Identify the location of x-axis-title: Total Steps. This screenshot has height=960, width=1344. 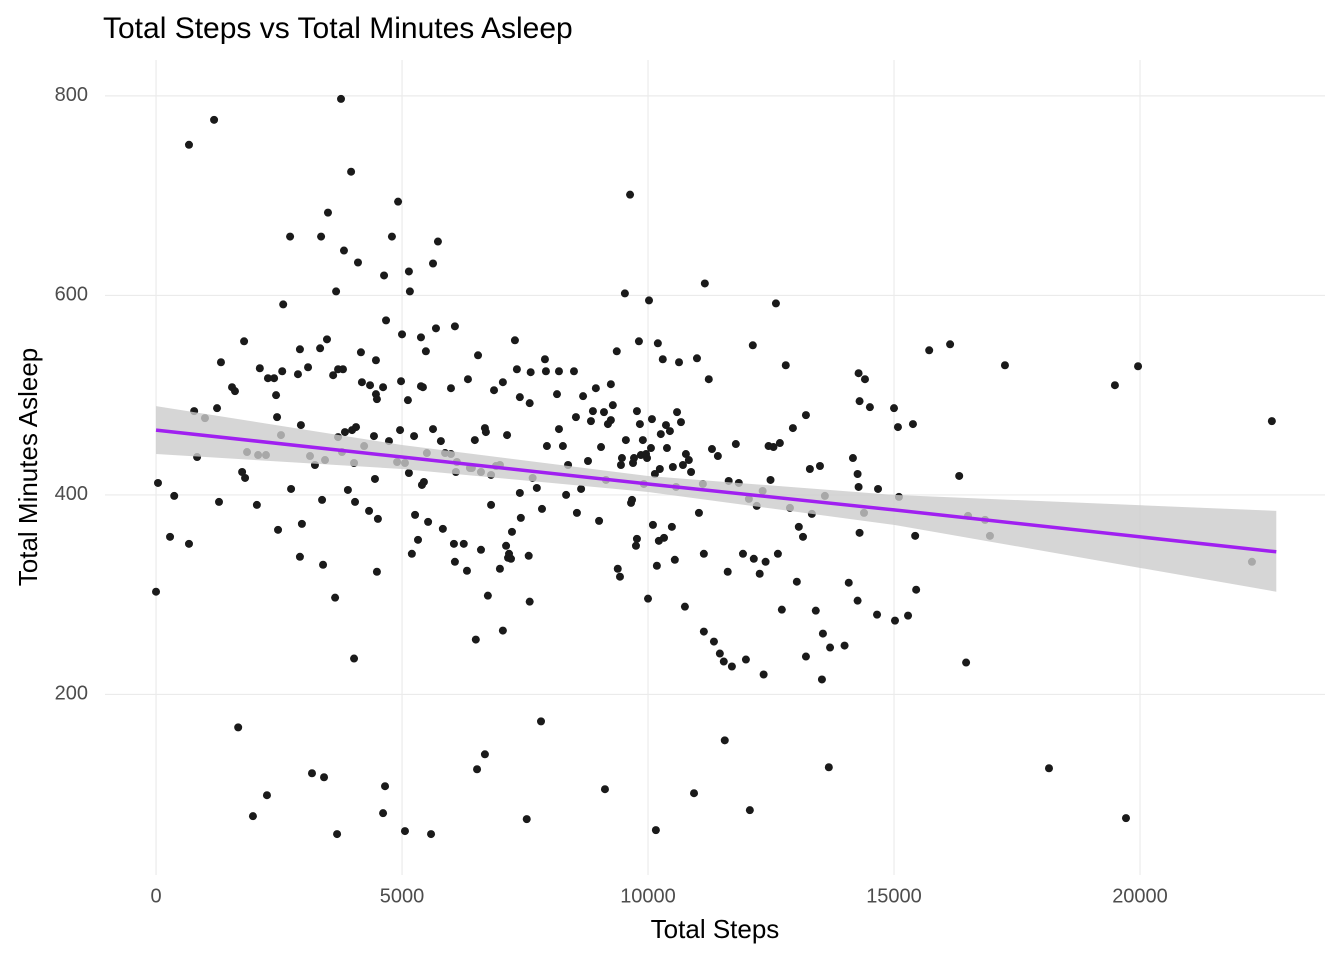
(715, 929).